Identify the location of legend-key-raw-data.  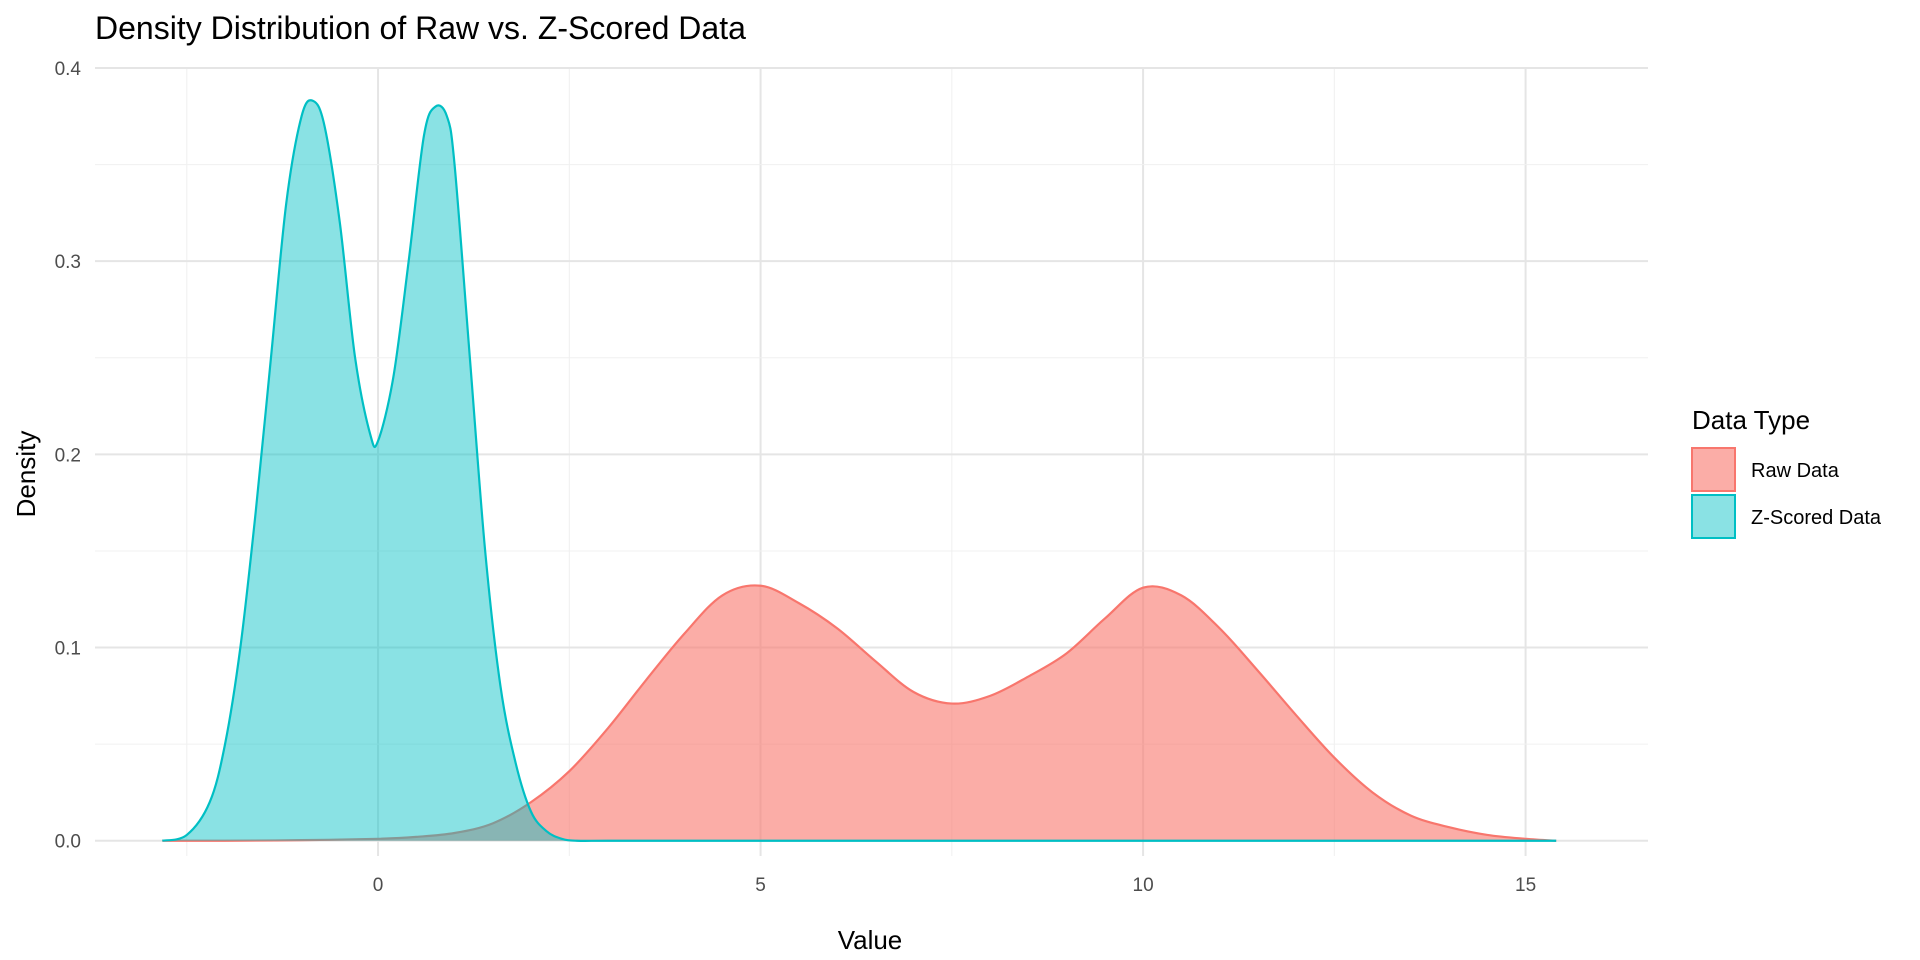
(1713, 469).